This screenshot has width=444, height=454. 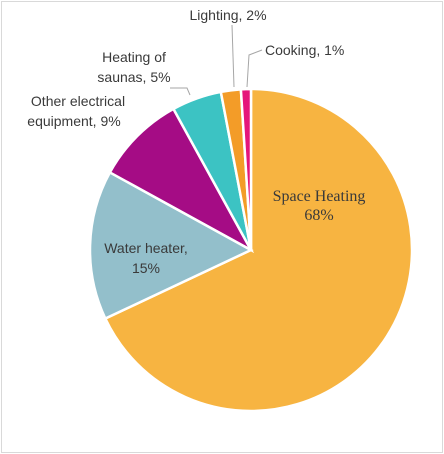 What do you see at coordinates (73, 121) in the screenshot?
I see `label-other-electrical-pct: equipment, 9%` at bounding box center [73, 121].